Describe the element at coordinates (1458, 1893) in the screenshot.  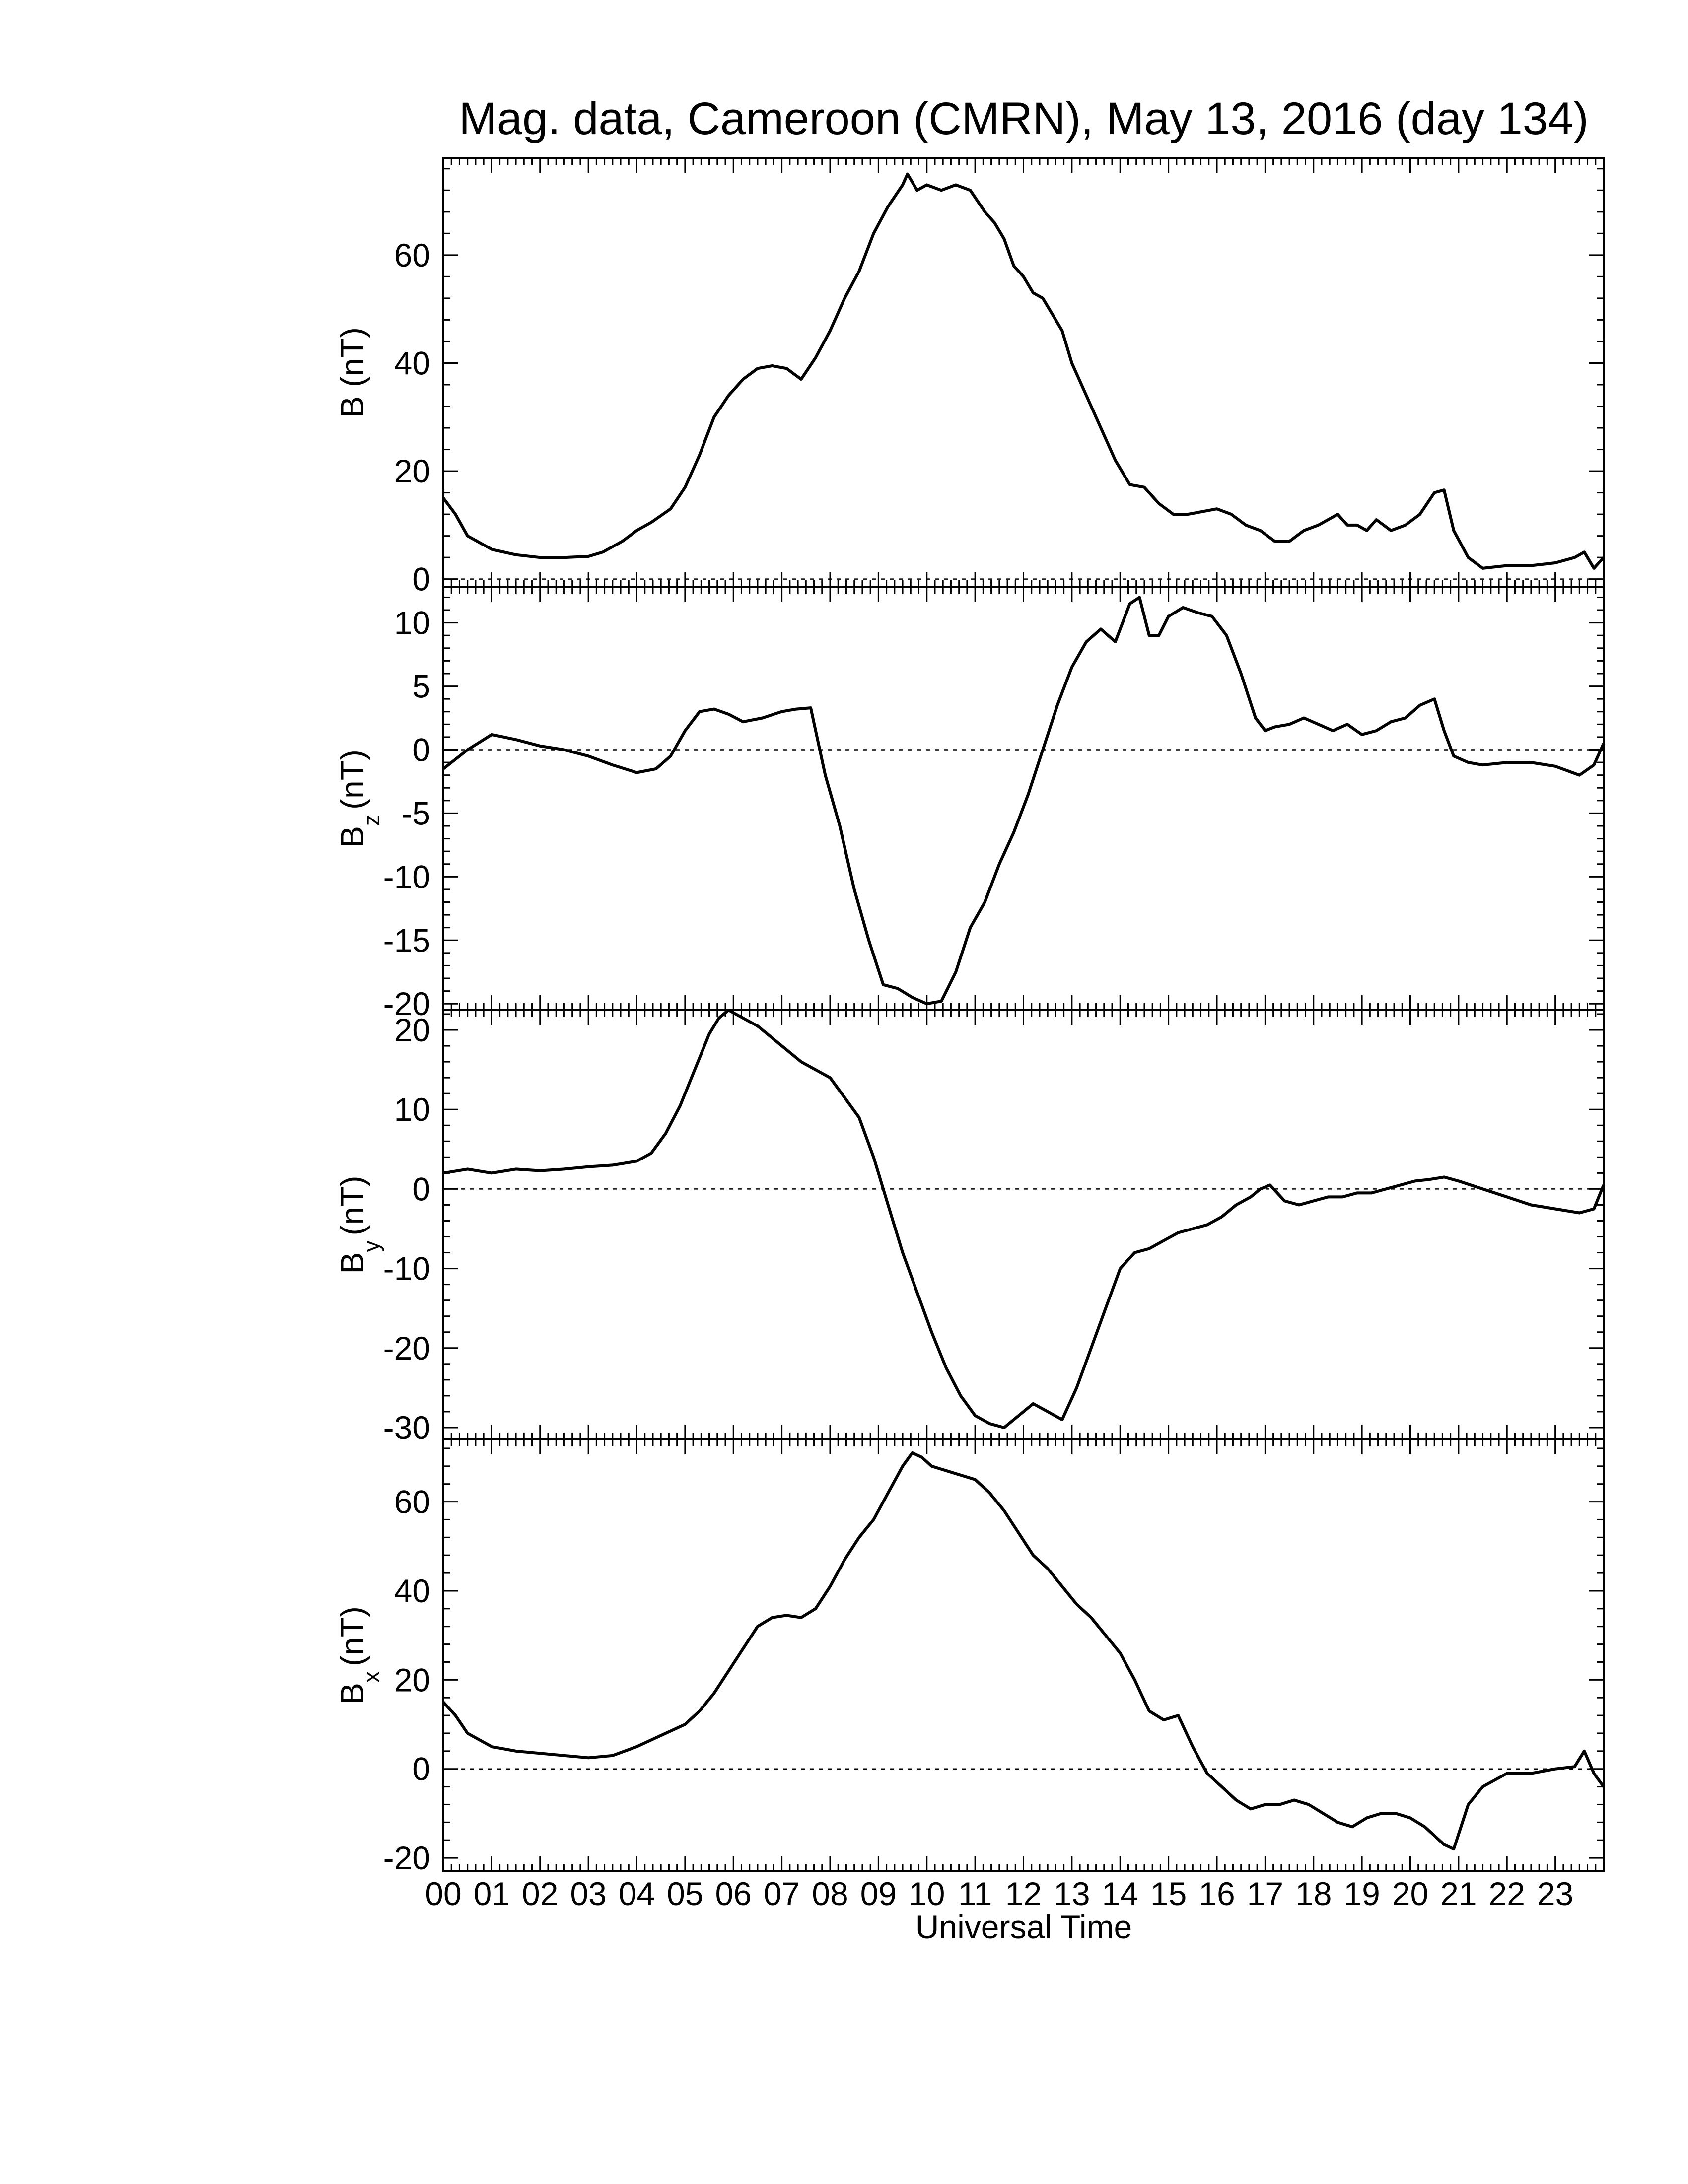
I see `x-tick-label: 21` at that location.